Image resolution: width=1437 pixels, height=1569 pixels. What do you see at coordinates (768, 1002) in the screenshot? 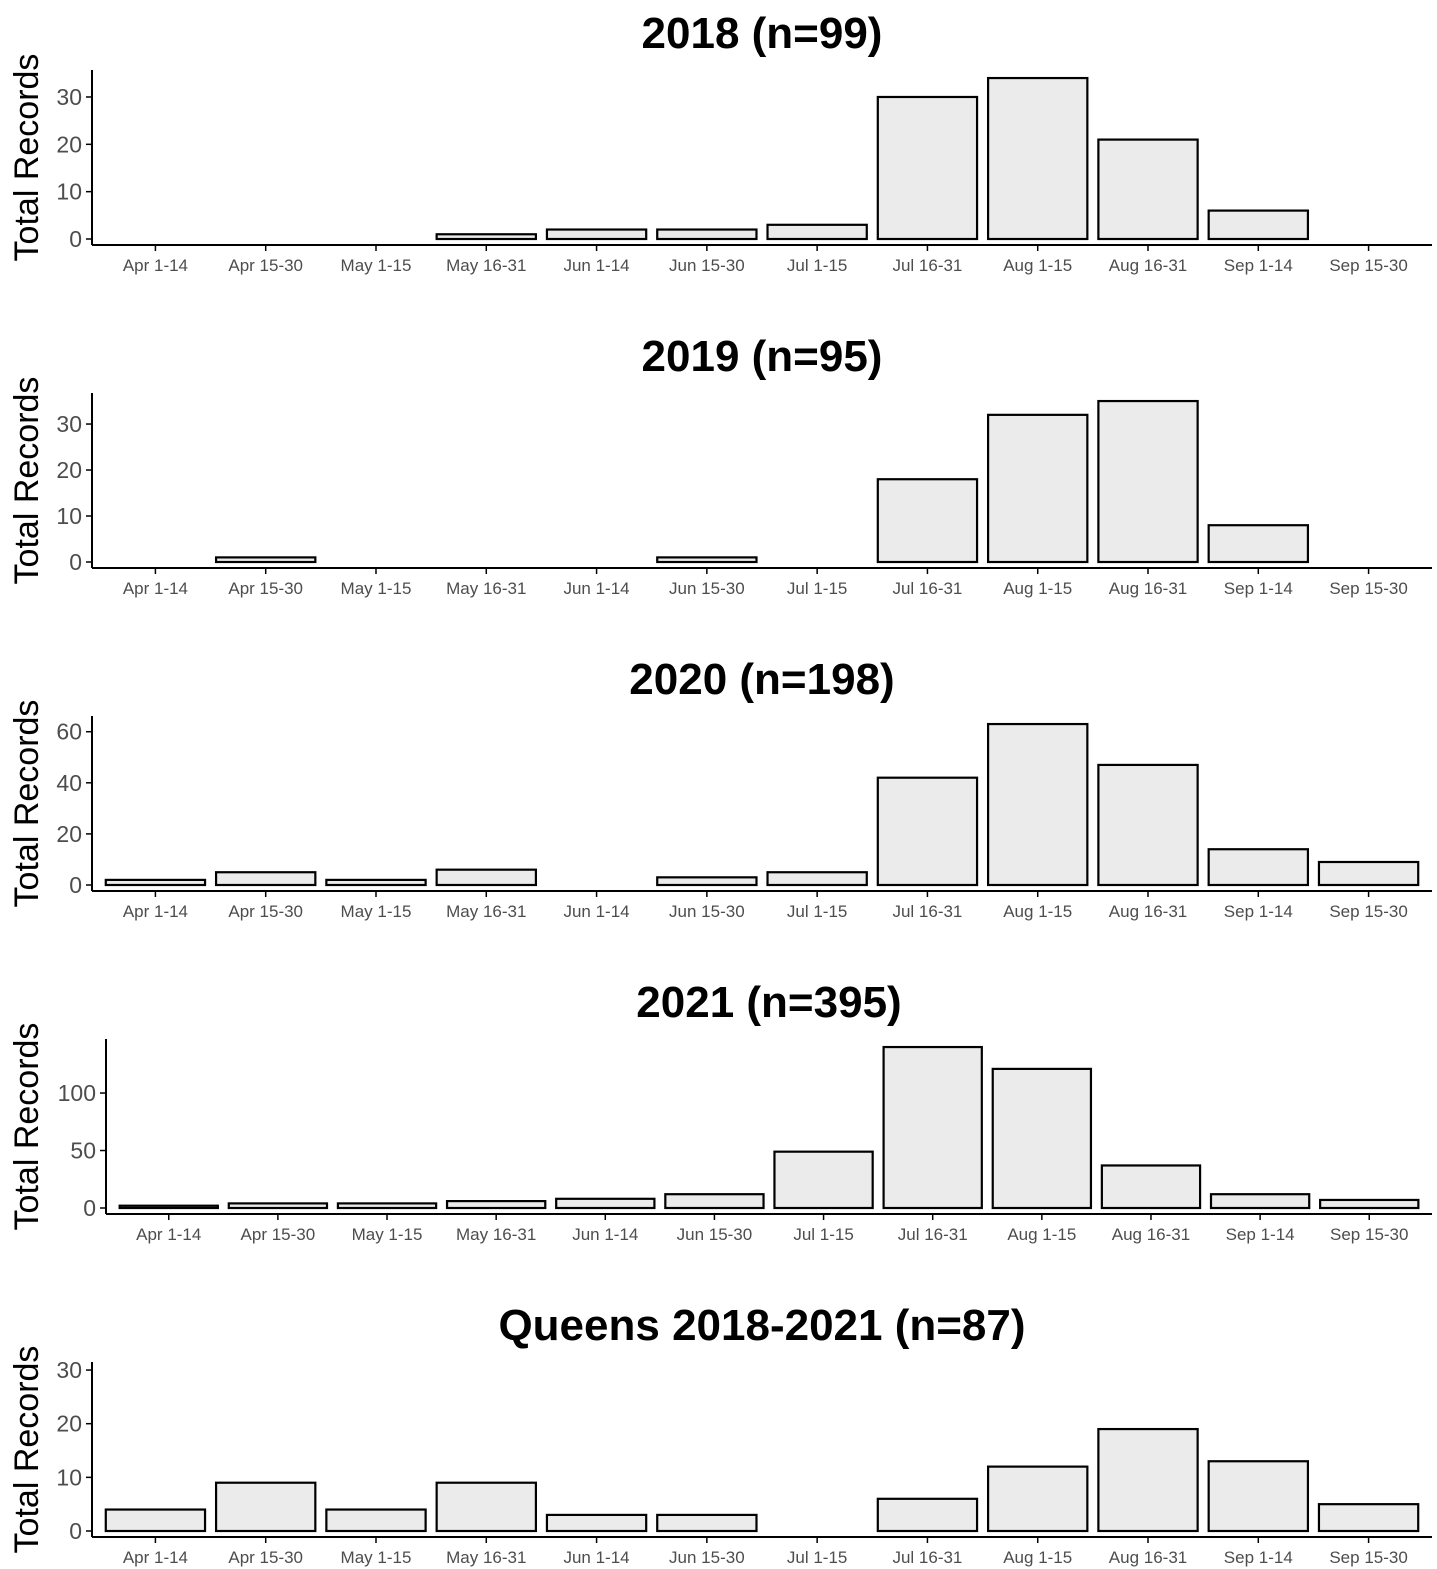
I see `chart-title: 2021 (n=395)` at bounding box center [768, 1002].